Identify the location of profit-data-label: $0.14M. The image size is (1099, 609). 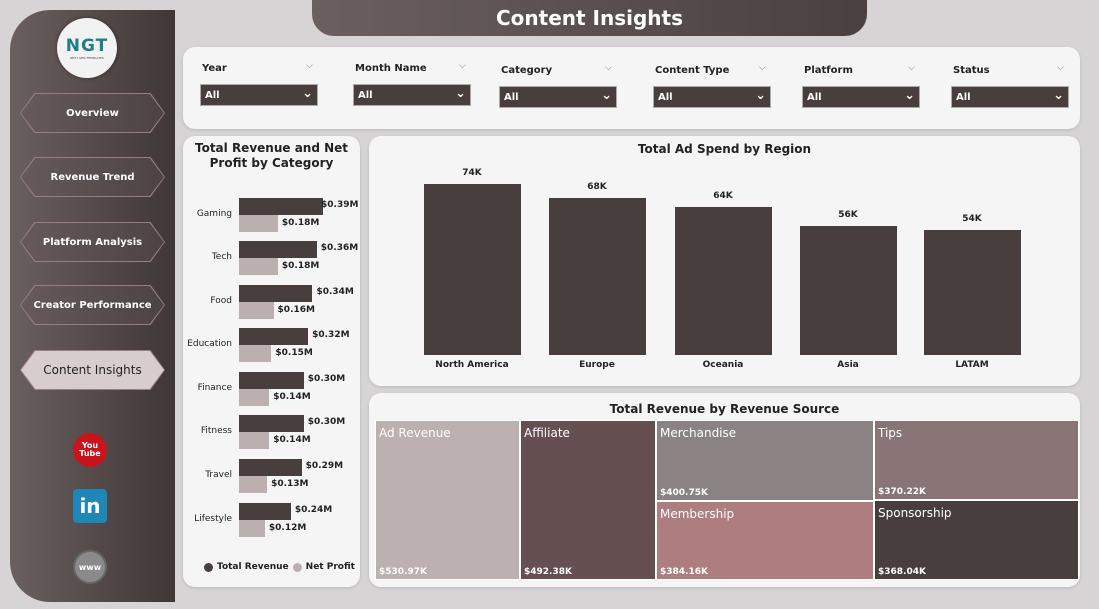
(292, 397).